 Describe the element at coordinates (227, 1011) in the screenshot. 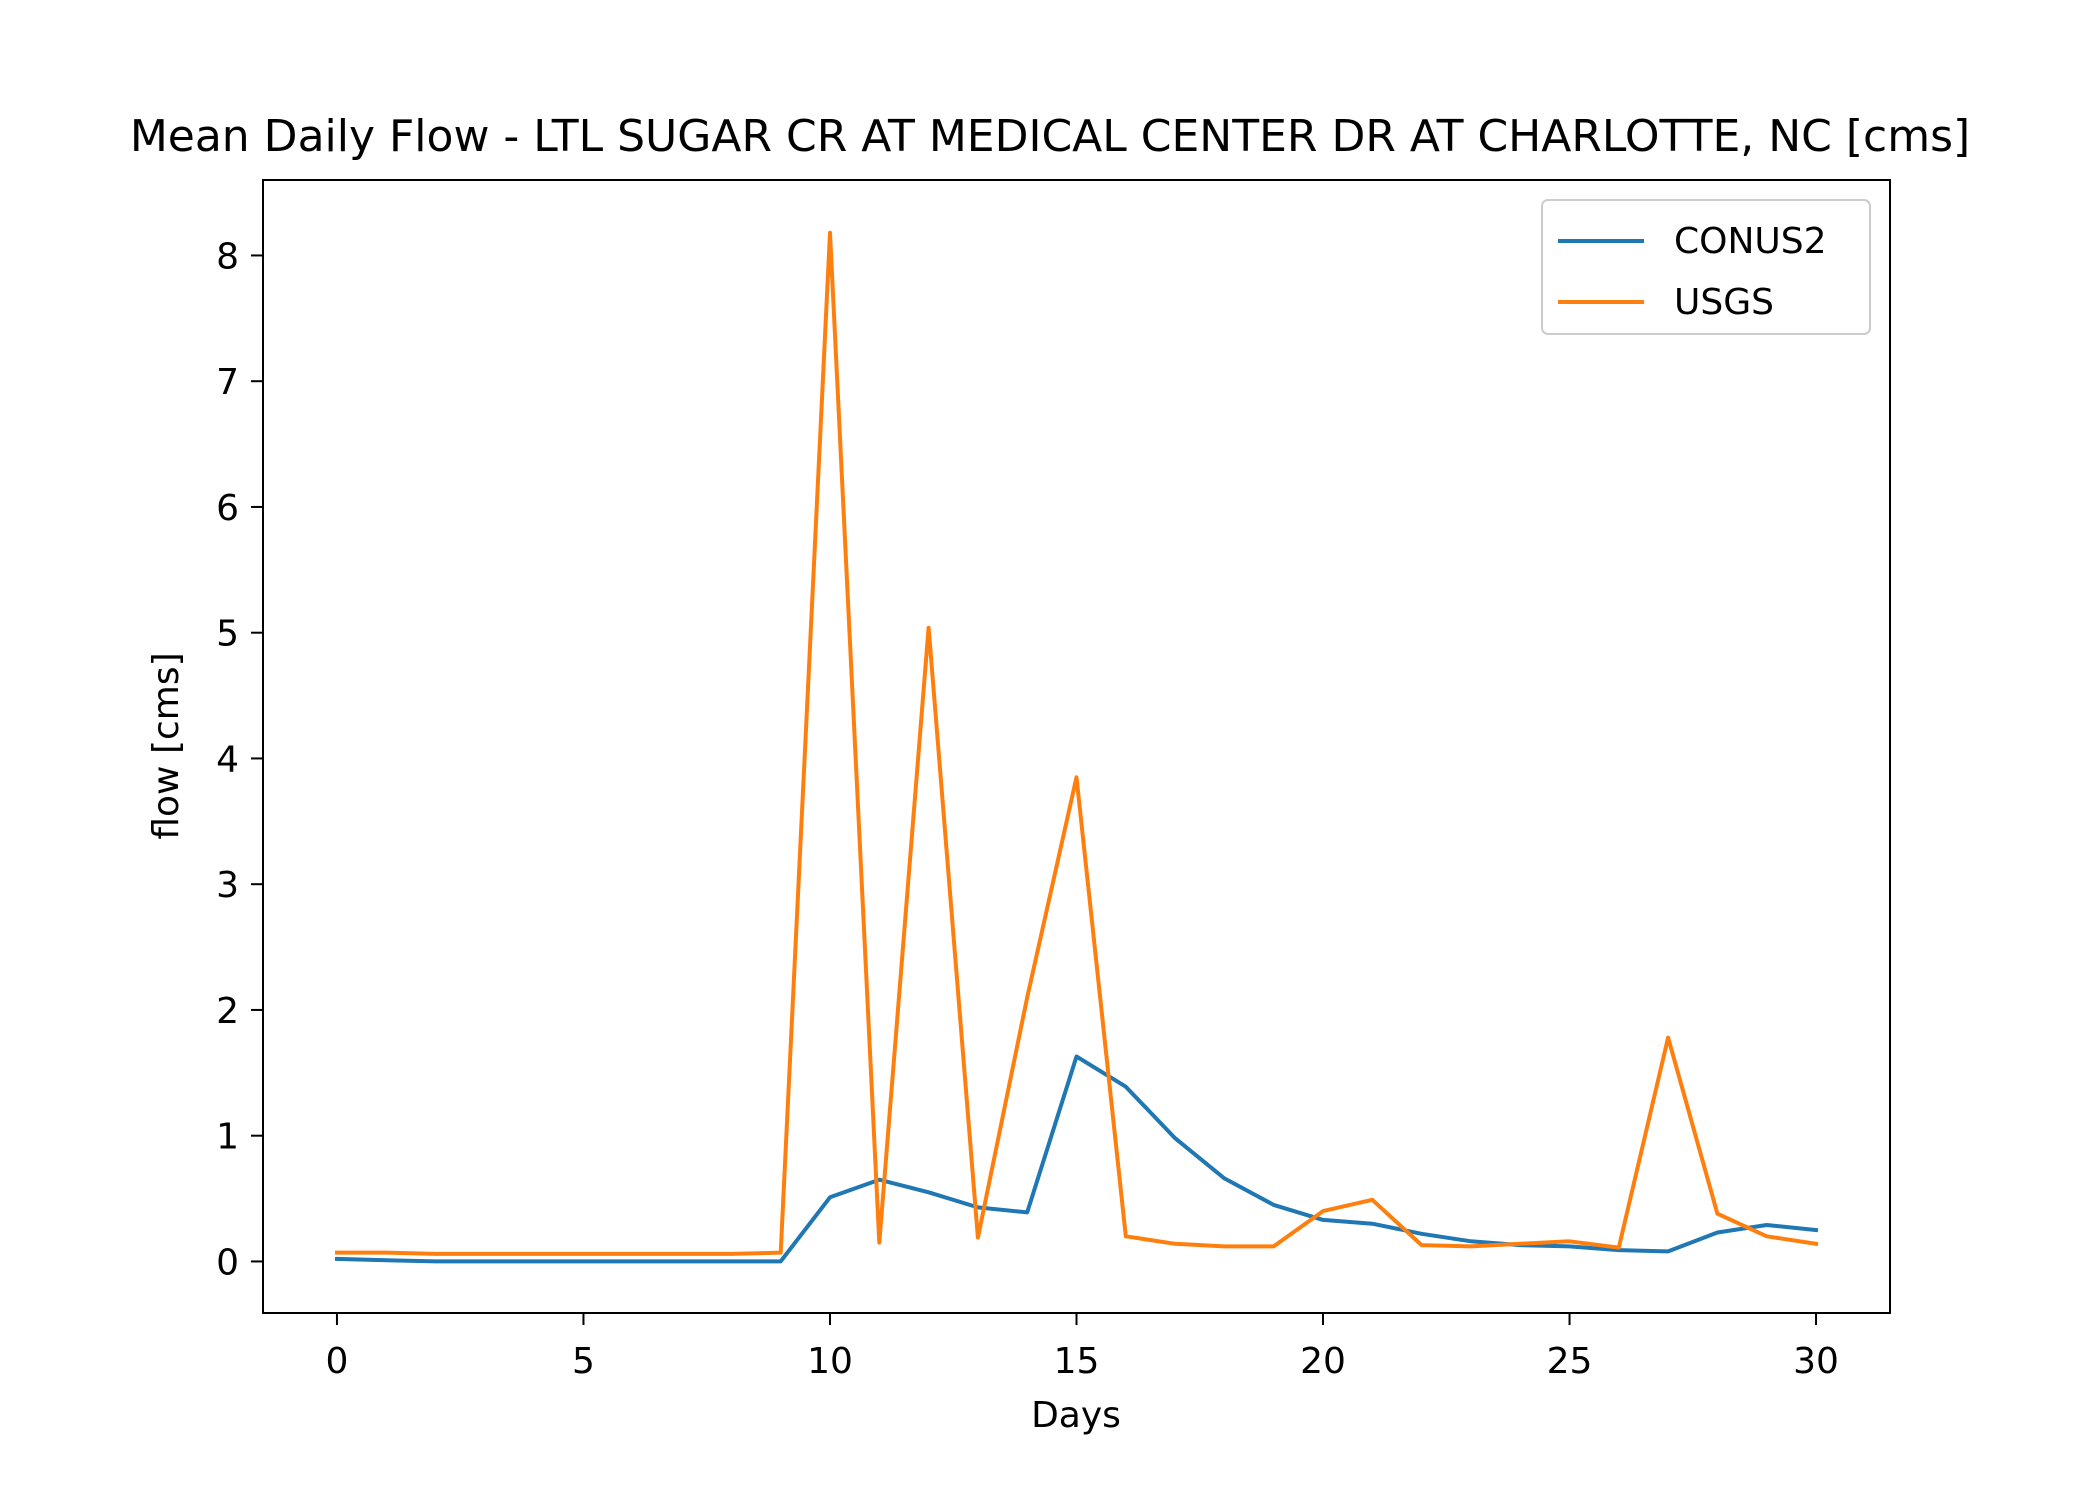

I see `y-tick-label: 2` at that location.